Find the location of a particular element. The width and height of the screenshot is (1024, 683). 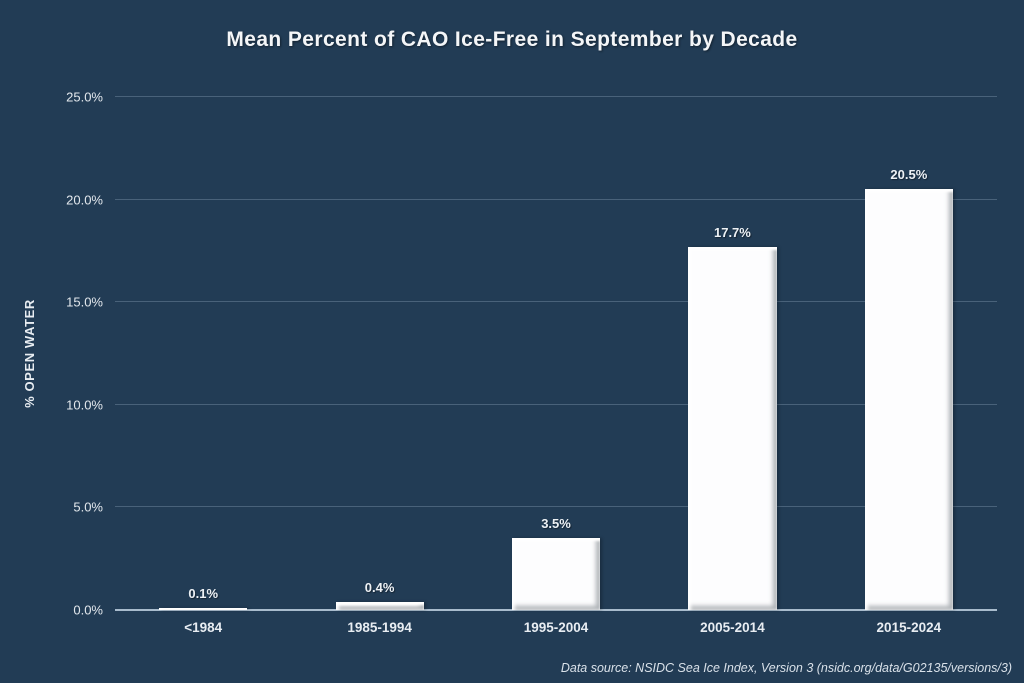

bar-column: 17.7% is located at coordinates (732, 353).